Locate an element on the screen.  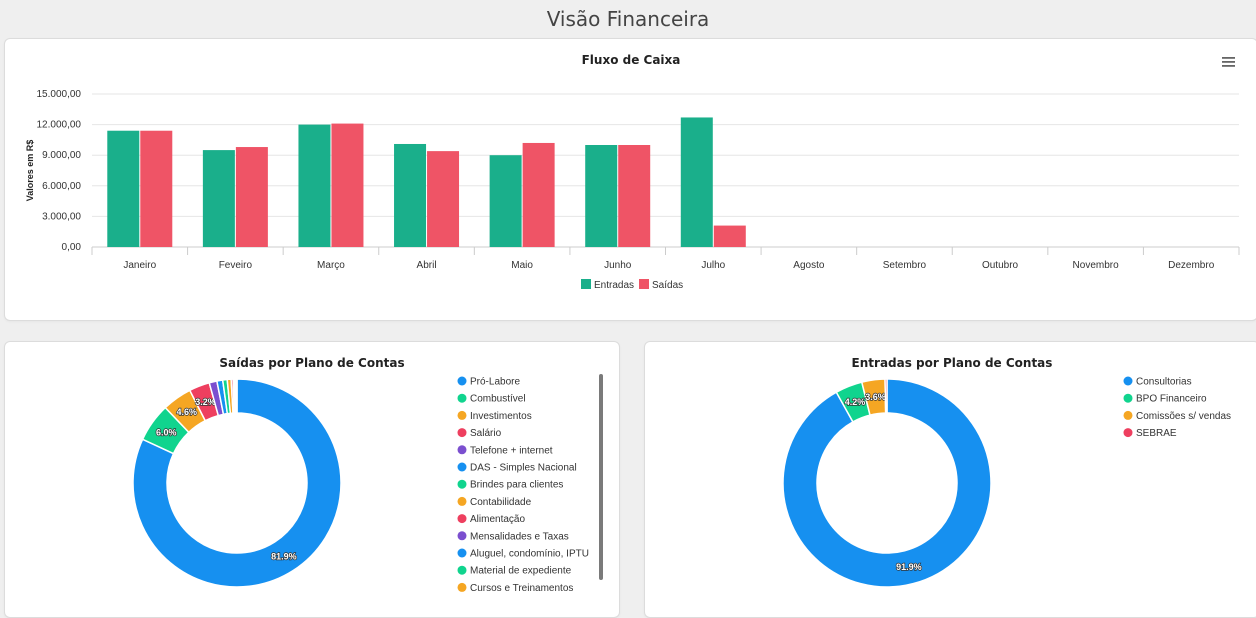
legend-label: SEBRAE is located at coordinates (1156, 433).